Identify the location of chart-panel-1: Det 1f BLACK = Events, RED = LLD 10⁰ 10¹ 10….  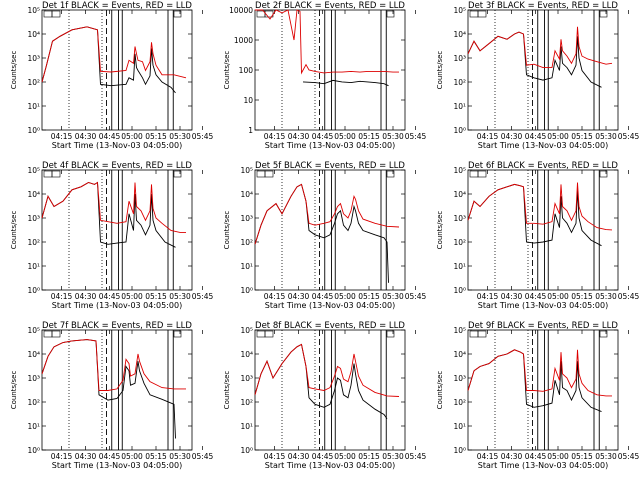
(112, 75).